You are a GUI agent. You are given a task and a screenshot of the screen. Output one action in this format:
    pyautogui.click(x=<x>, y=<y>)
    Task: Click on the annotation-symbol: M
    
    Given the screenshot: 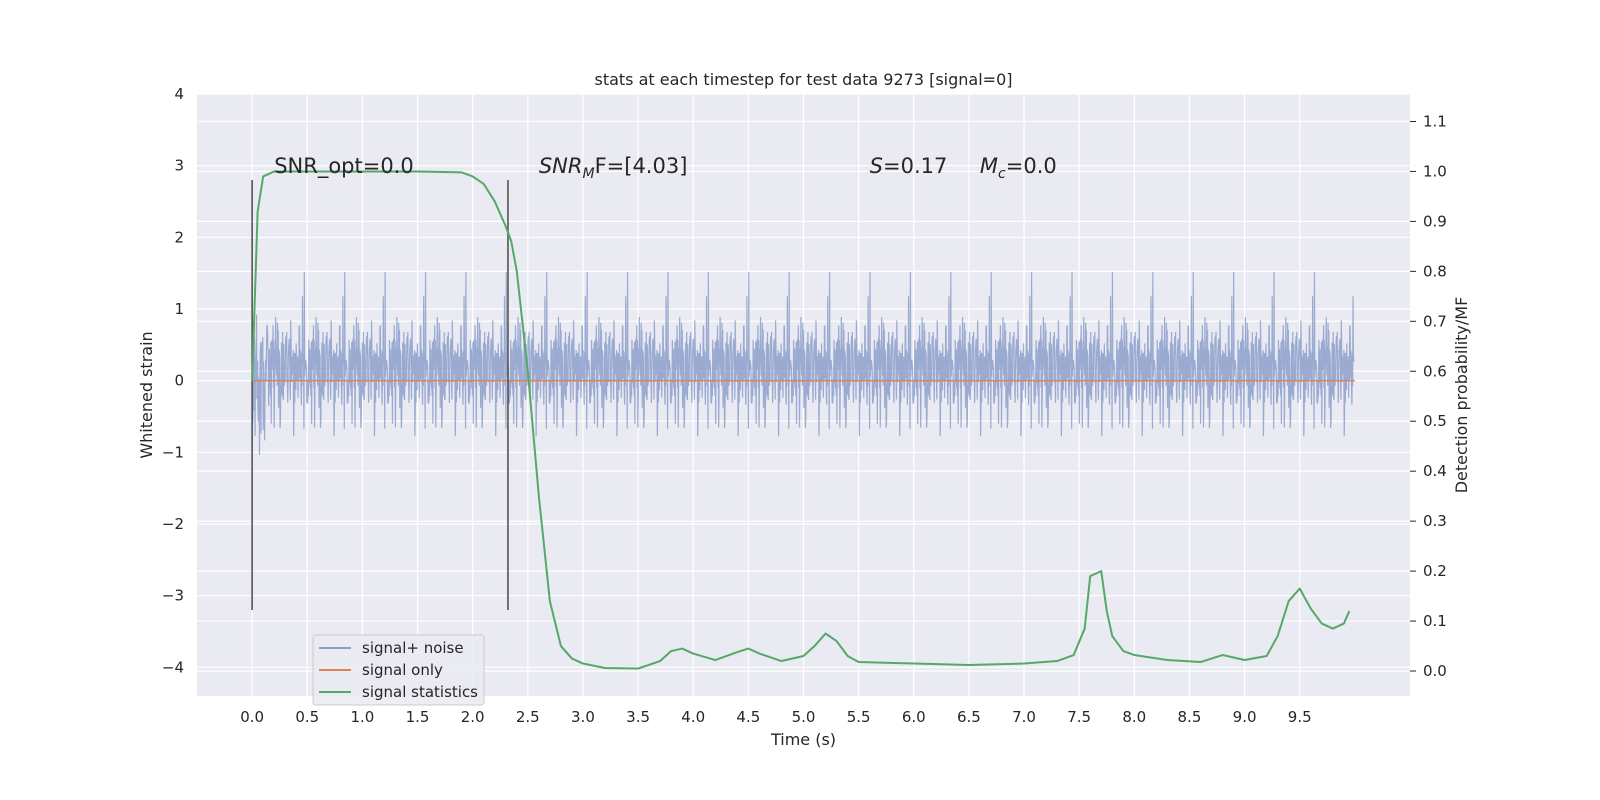 What is the action you would take?
    pyautogui.click(x=989, y=166)
    